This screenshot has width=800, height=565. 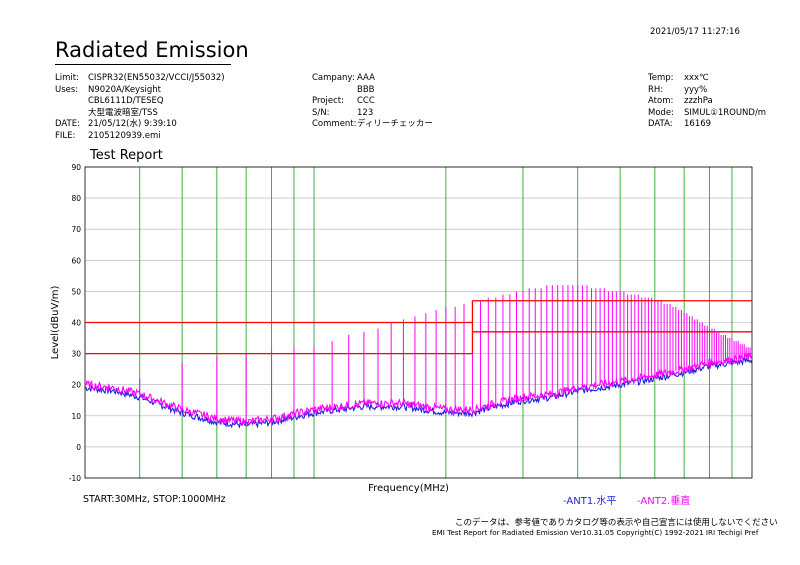 I want to click on info-value: ディリーチェッカー, so click(x=395, y=124).